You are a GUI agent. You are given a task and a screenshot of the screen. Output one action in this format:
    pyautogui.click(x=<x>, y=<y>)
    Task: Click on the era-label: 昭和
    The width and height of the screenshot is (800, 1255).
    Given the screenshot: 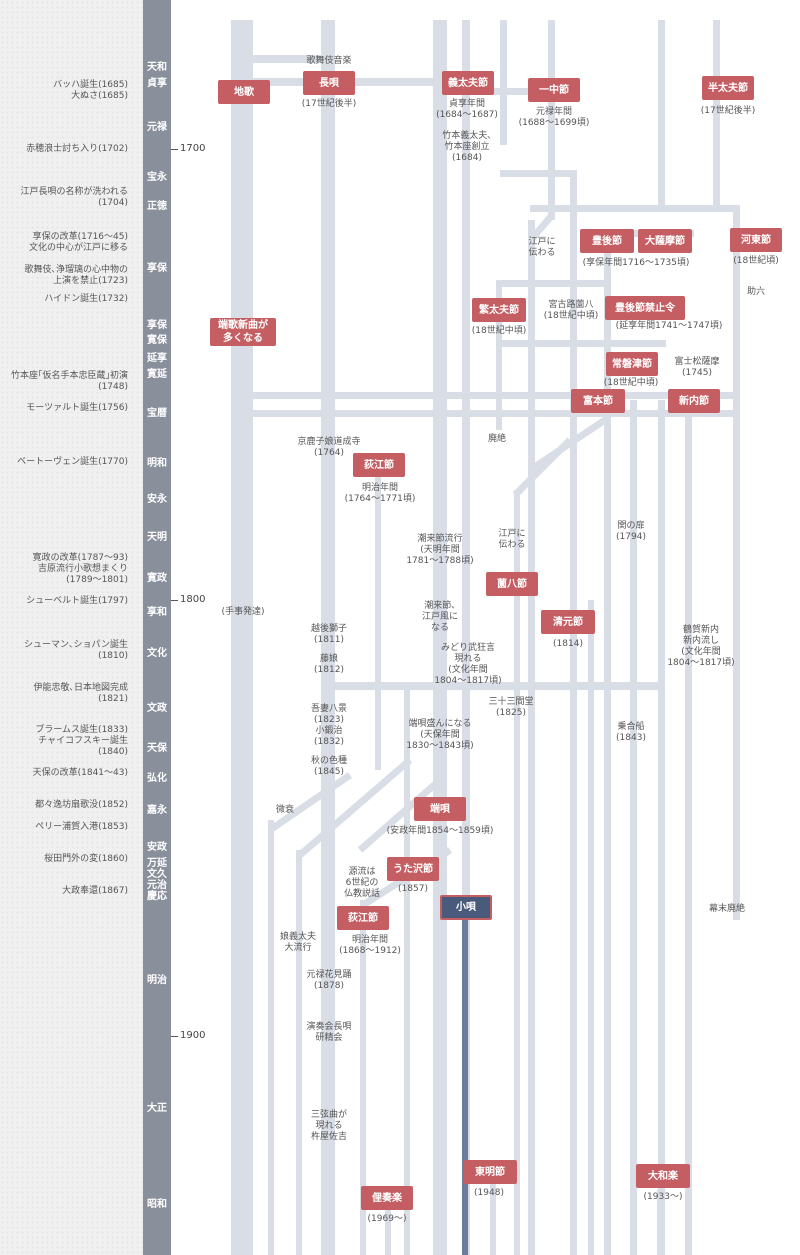 What is the action you would take?
    pyautogui.click(x=157, y=1204)
    